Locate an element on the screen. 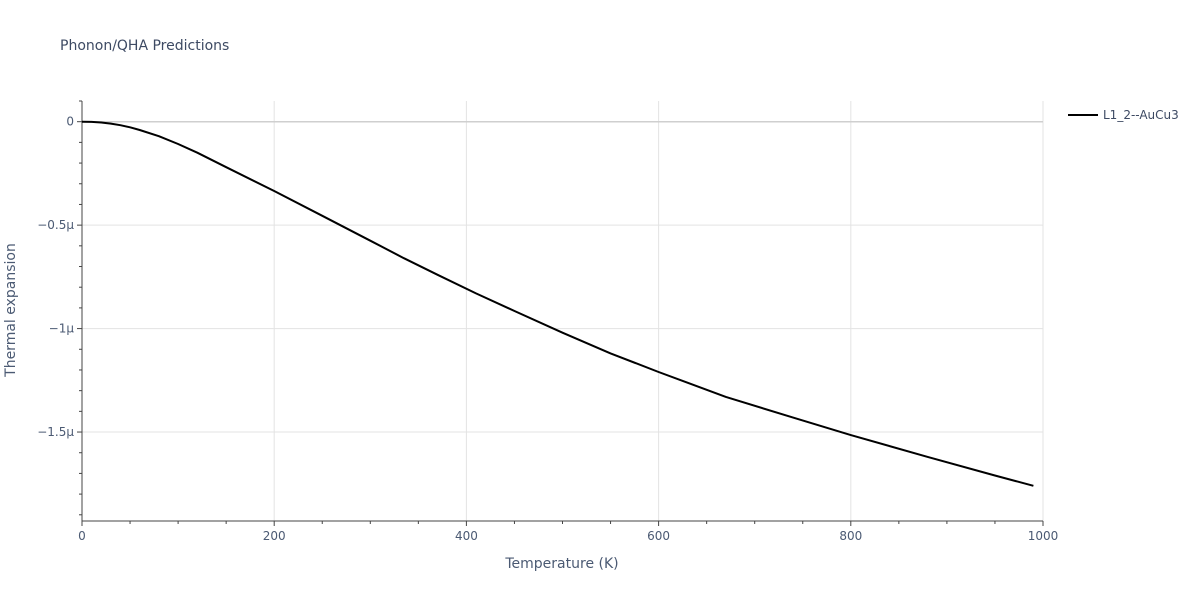  y-tick-label: −1.5μ is located at coordinates (55, 432).